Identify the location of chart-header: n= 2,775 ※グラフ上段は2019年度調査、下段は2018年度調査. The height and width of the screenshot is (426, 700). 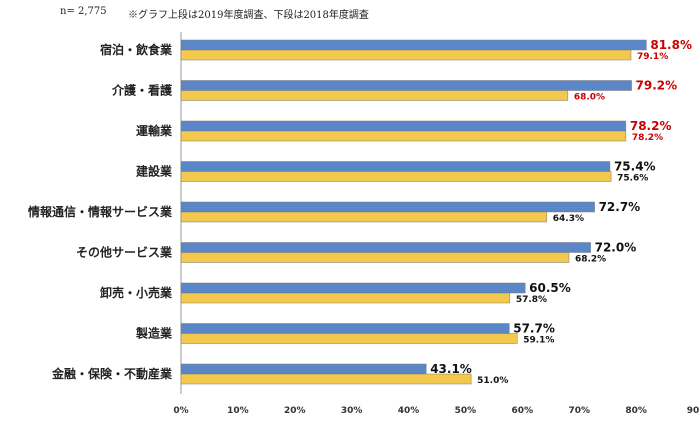
(350, 14).